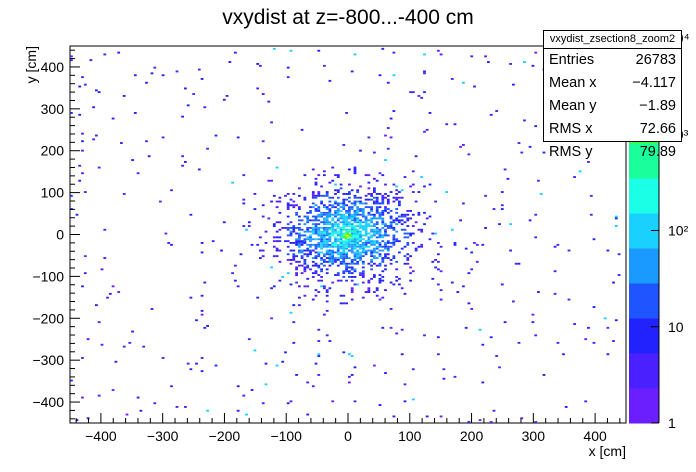 The image size is (696, 472). I want to click on stats-value: 79.89, so click(657, 152).